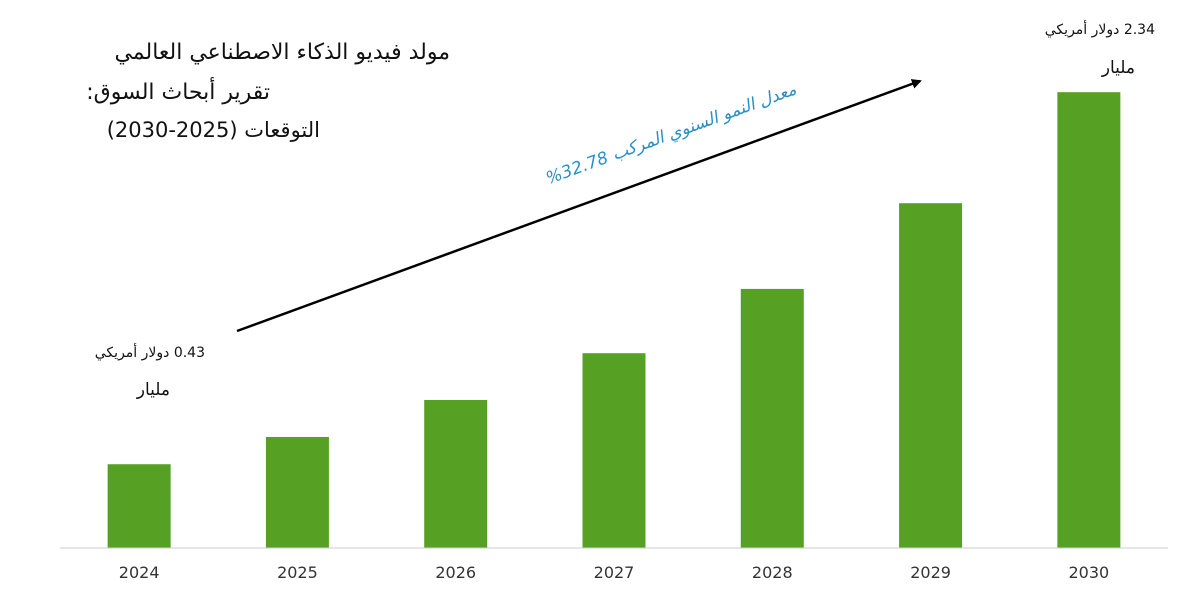  Describe the element at coordinates (297, 492) in the screenshot. I see `bar-2025` at that location.